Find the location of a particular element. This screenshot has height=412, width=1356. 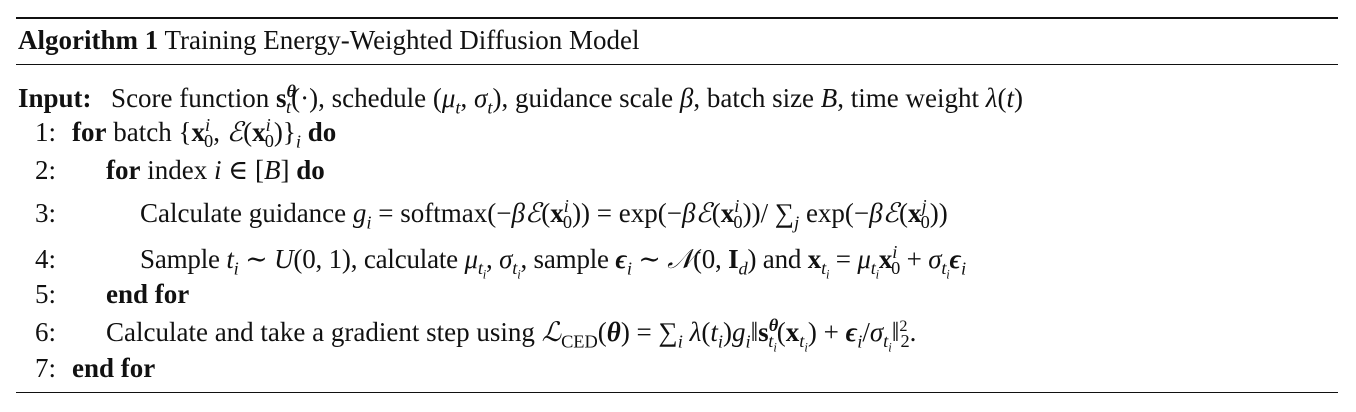

algorithm-title: Training Energy-Weighted Diffusion Model is located at coordinates (402, 40).